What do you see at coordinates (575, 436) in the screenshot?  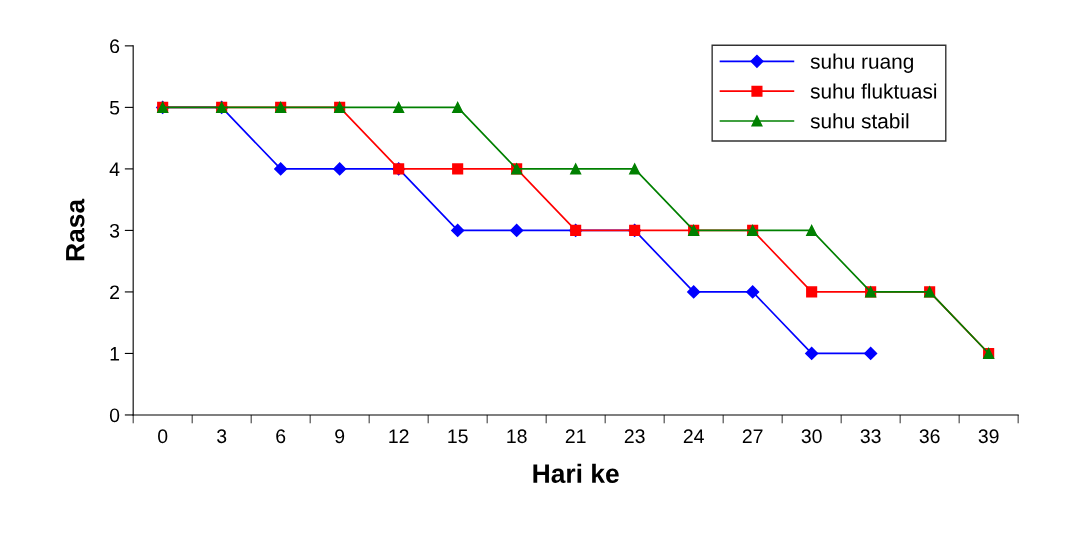 I see `x-tick-label: 21` at bounding box center [575, 436].